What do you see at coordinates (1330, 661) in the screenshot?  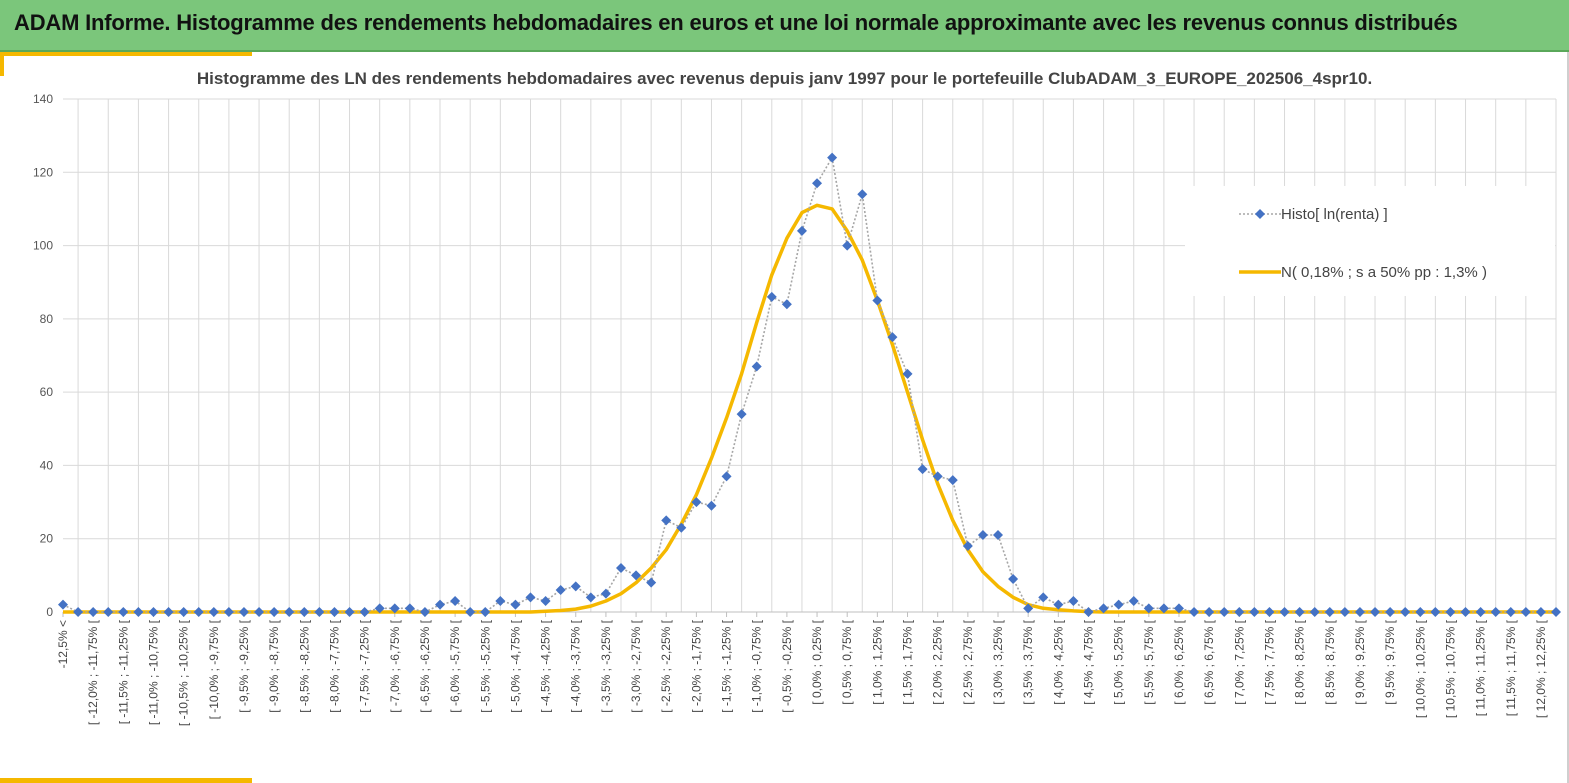 I see `x-tick-label: [ 8,5% ; 8,75% [` at bounding box center [1330, 661].